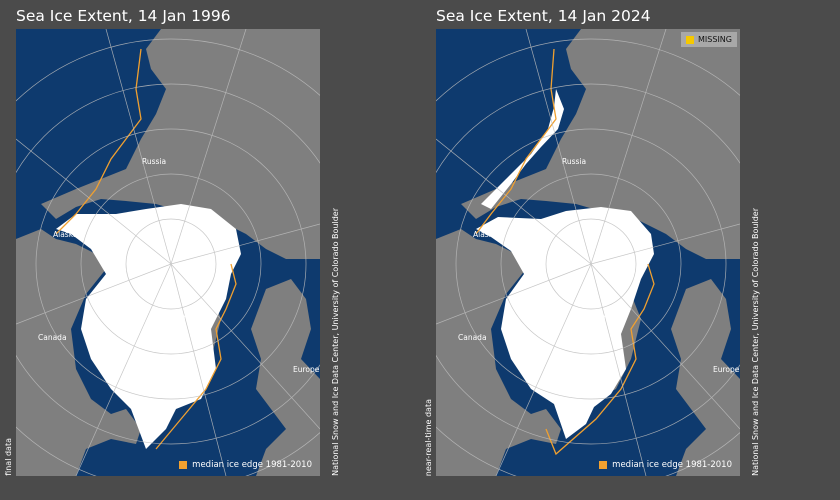  What do you see at coordinates (543, 16) in the screenshot?
I see `panel-title: Sea Ice Extent, 14 Jan 2024` at bounding box center [543, 16].